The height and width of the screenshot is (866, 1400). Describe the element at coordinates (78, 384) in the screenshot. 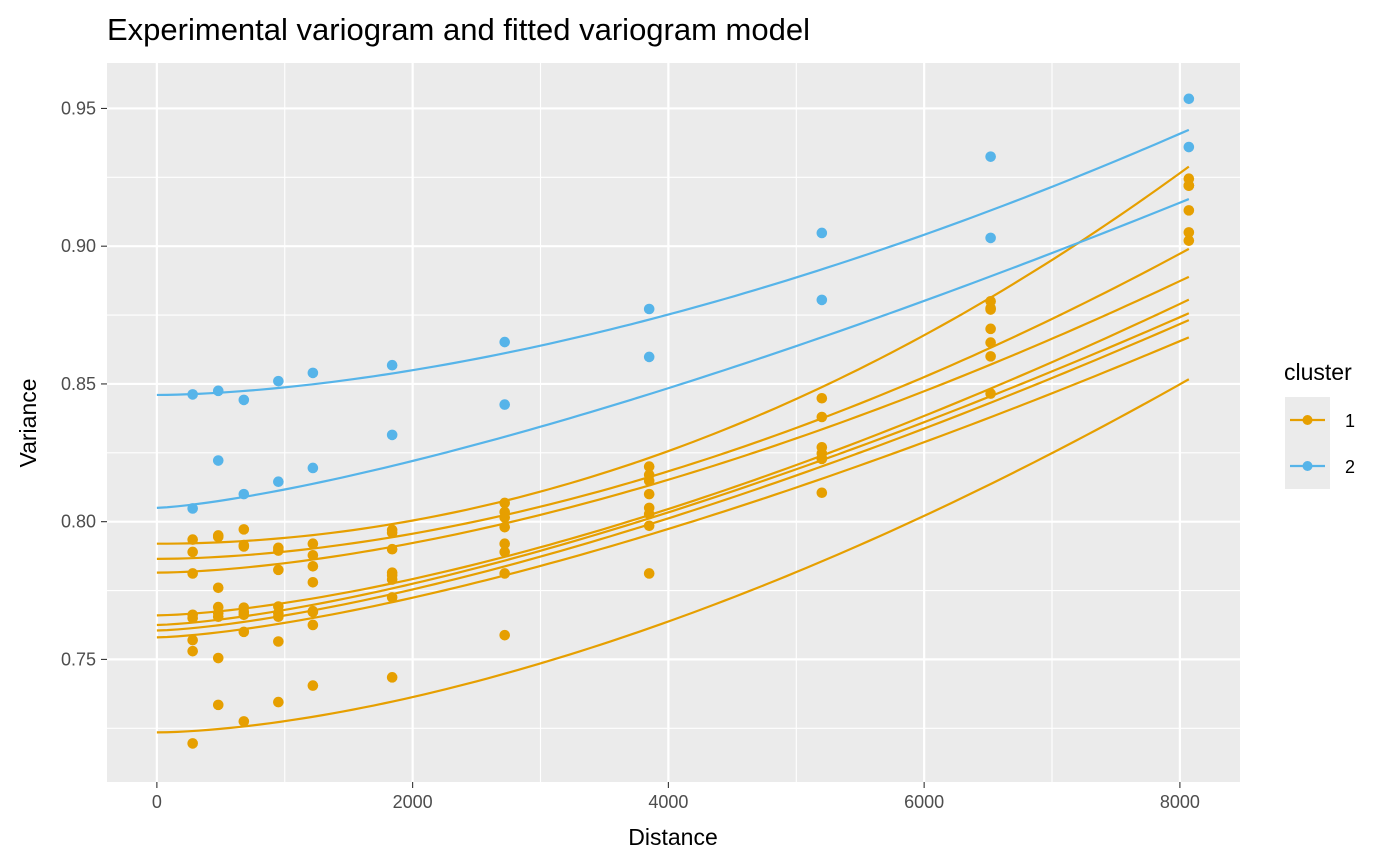

I see `y-tick-label: 0.85` at that location.